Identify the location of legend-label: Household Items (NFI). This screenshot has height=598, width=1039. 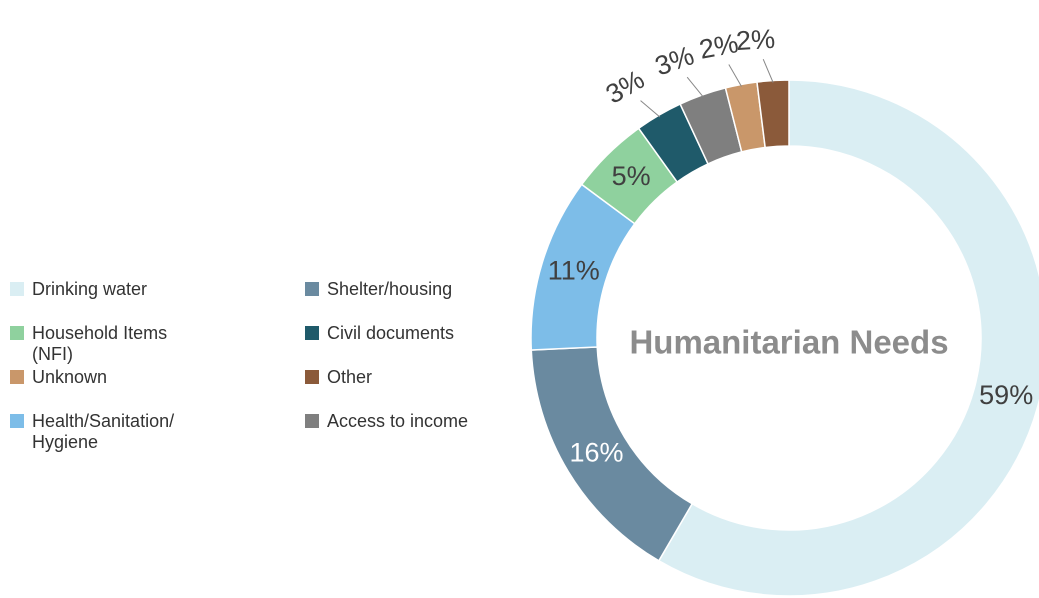
(100, 343).